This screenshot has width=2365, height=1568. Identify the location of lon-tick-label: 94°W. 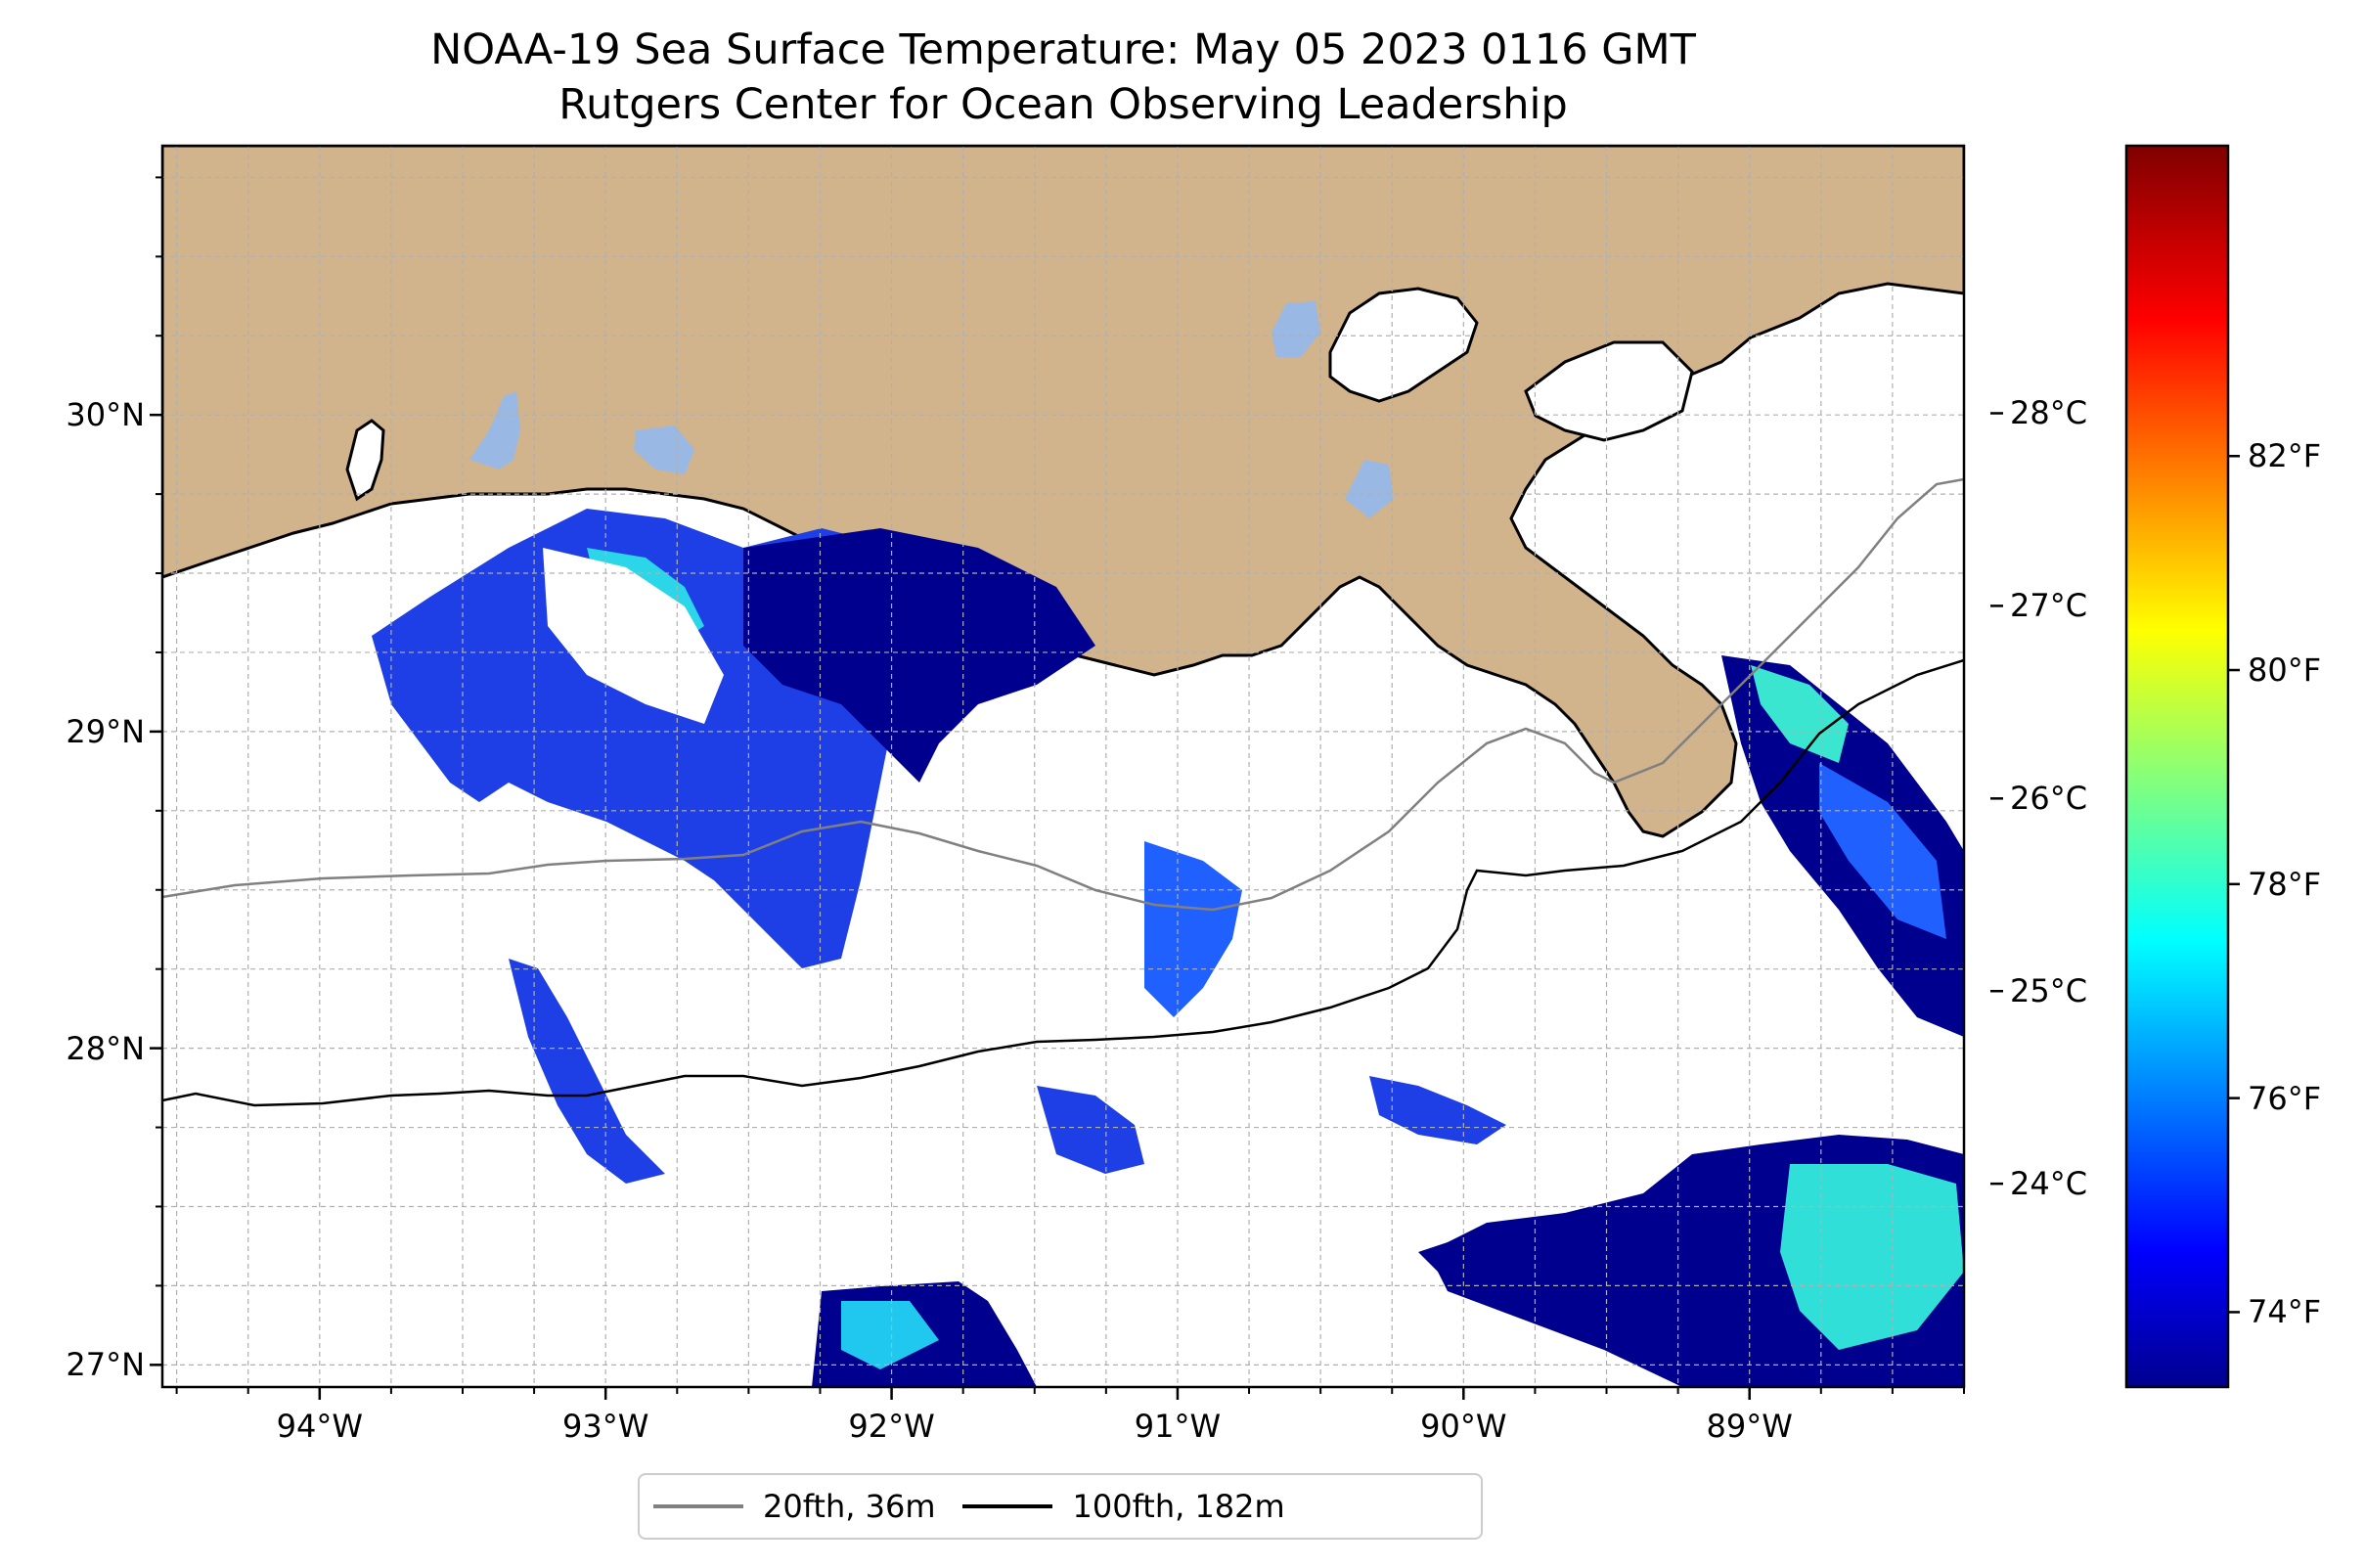
(319, 1426).